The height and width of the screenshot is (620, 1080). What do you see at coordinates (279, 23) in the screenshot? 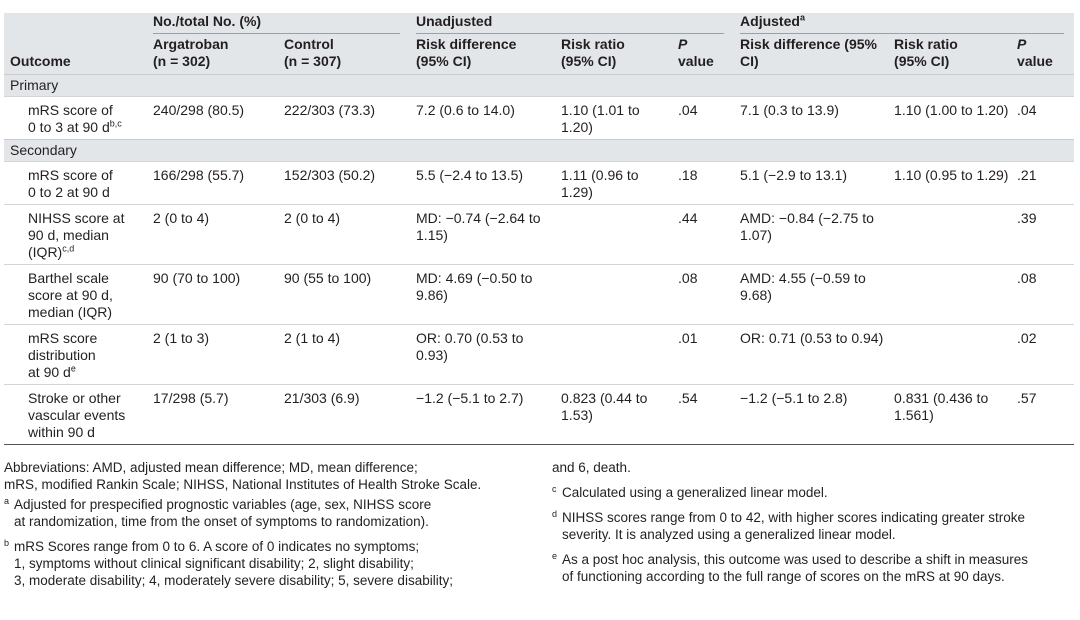
I see `group-counts-header: No./total No. (%)` at bounding box center [279, 23].